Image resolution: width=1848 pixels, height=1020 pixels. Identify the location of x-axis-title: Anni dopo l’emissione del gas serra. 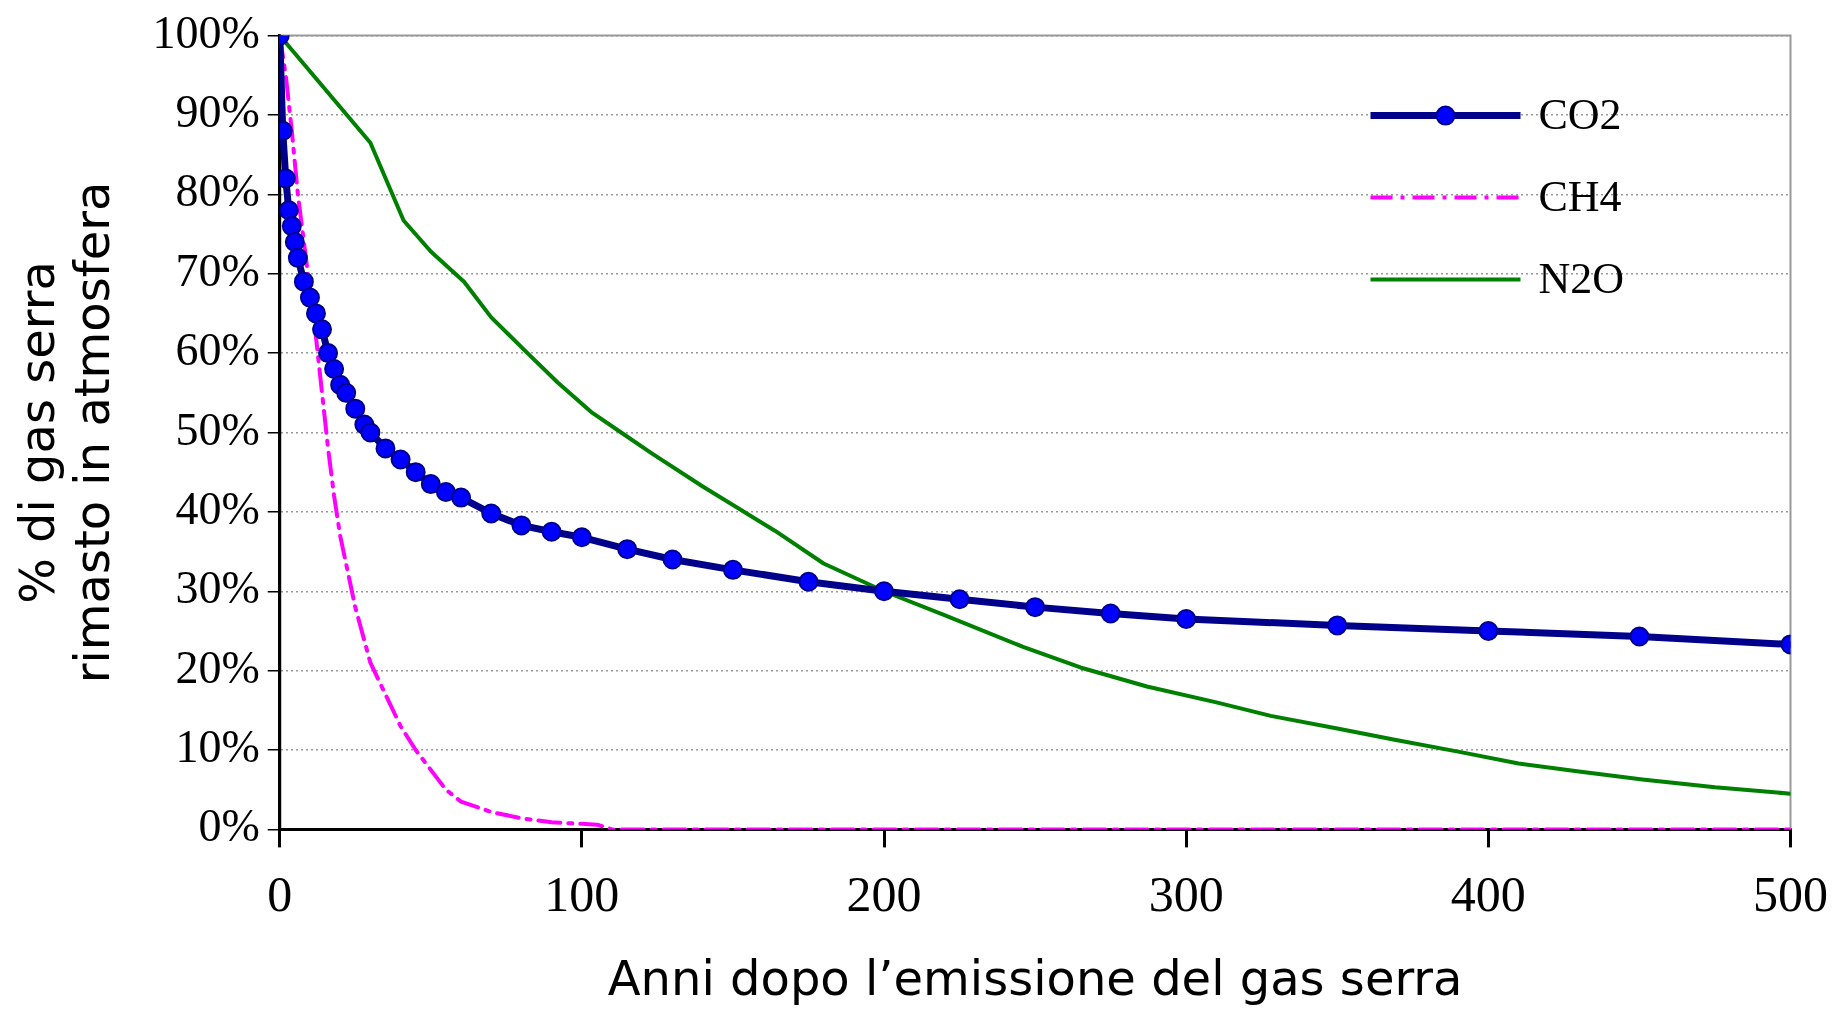
(1035, 977).